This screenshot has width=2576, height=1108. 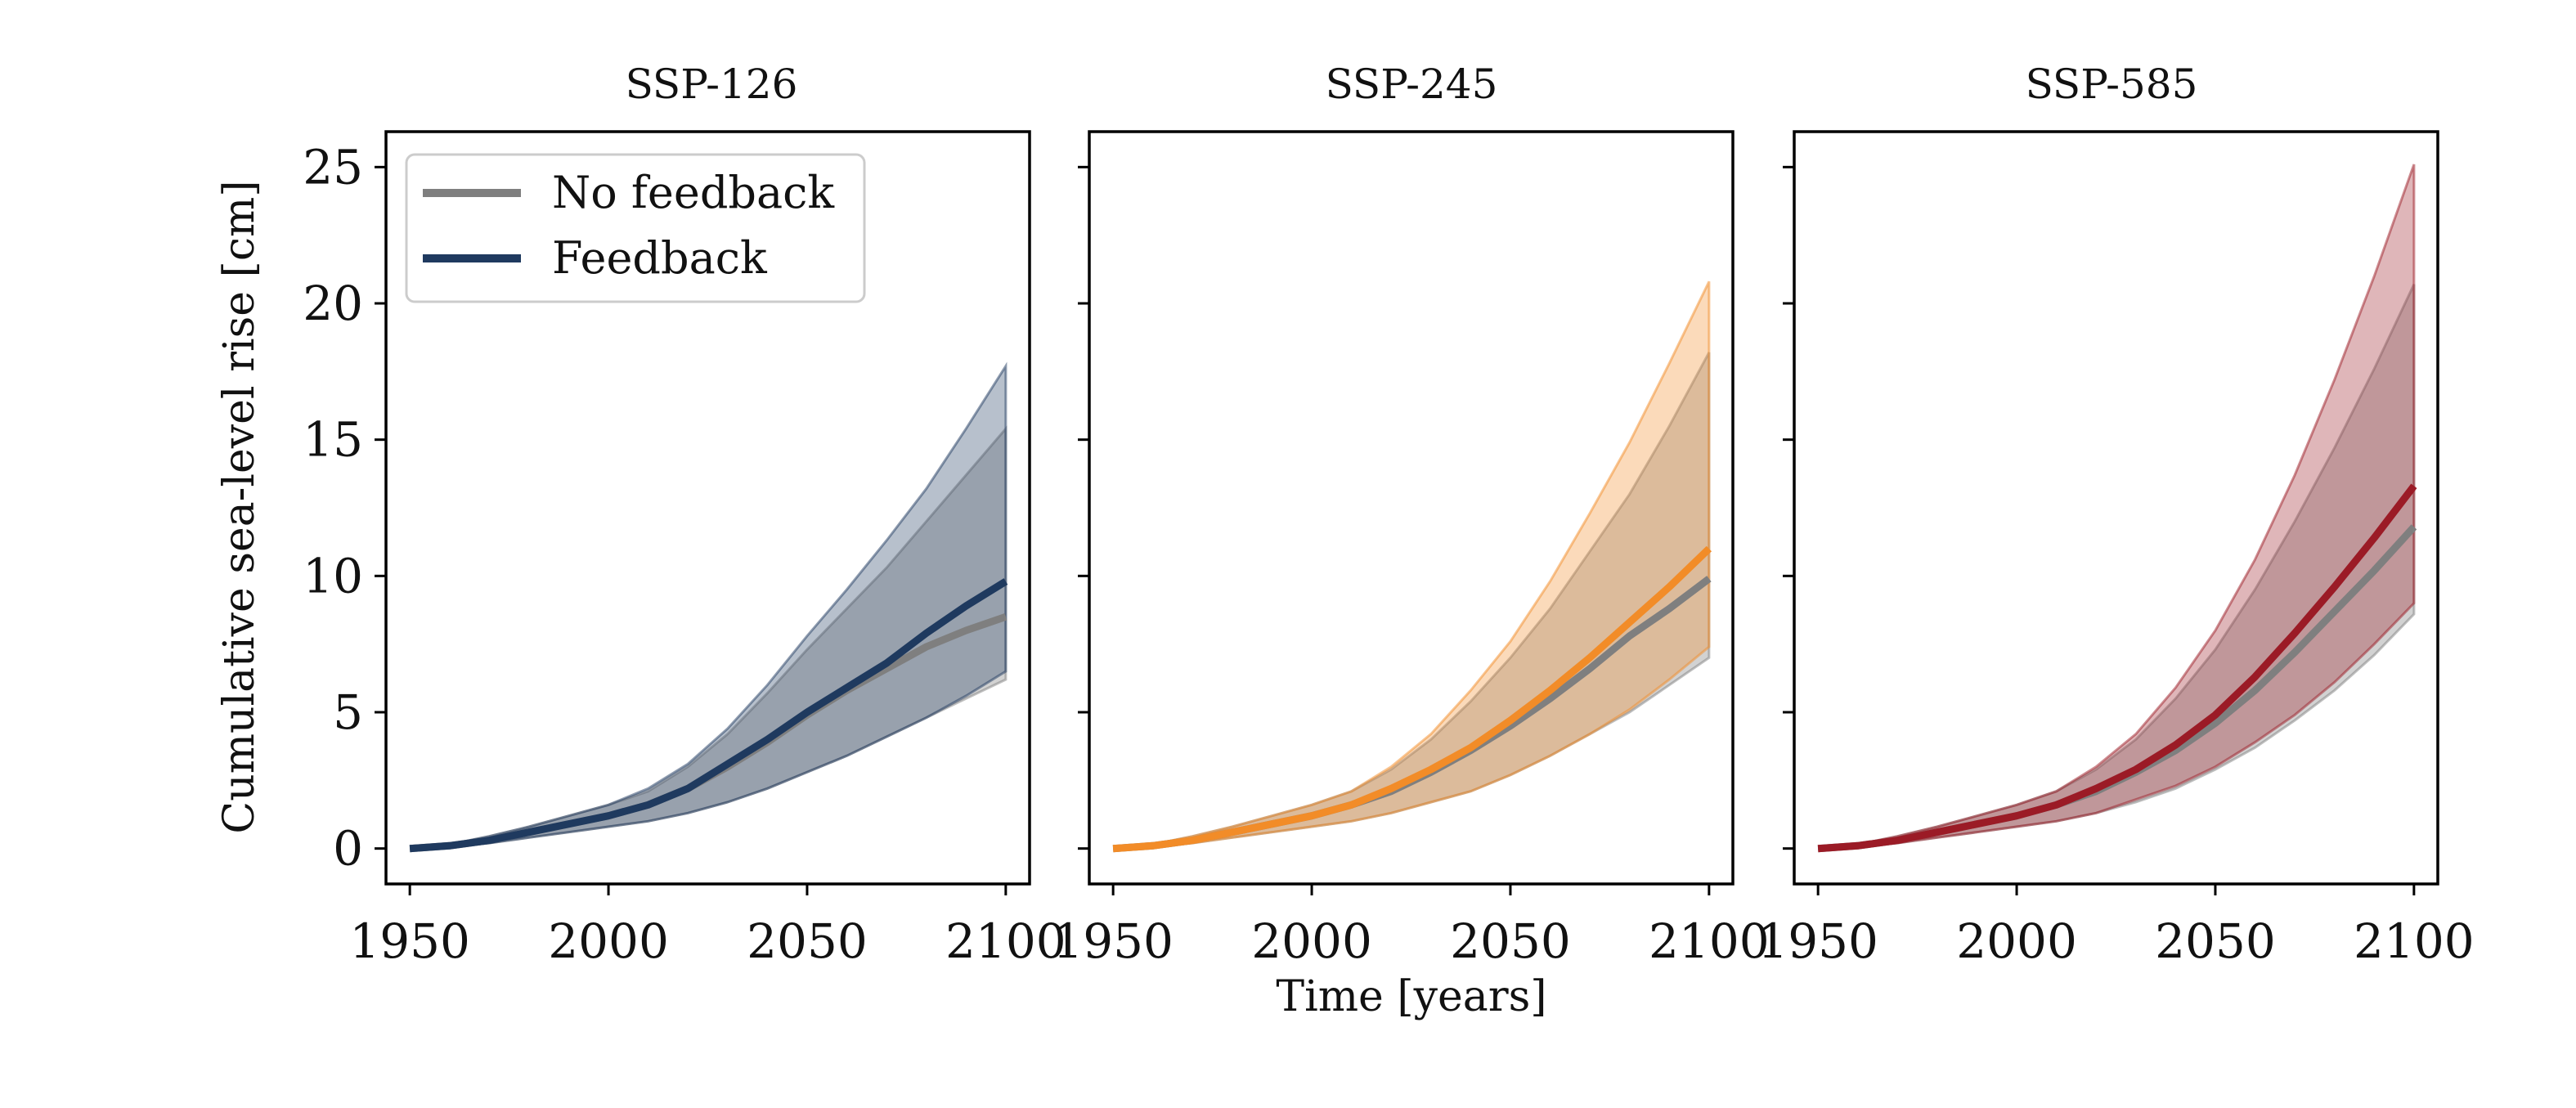 What do you see at coordinates (2112, 85) in the screenshot?
I see `panel-title: SSP-585` at bounding box center [2112, 85].